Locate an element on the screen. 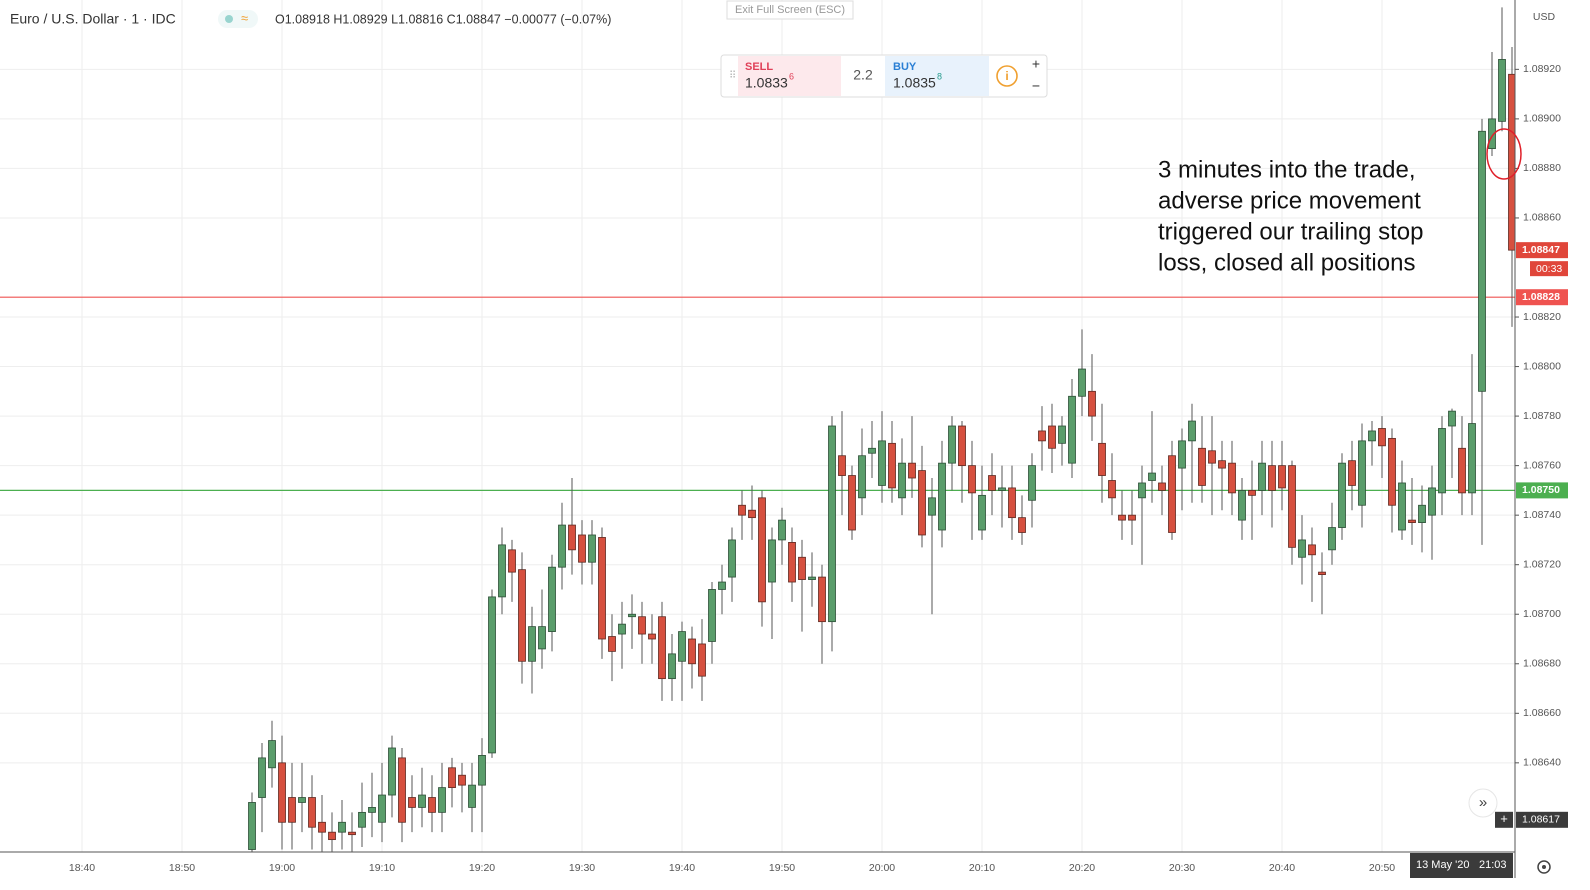 This screenshot has height=890, width=1590. currency-label: USD is located at coordinates (1544, 17).